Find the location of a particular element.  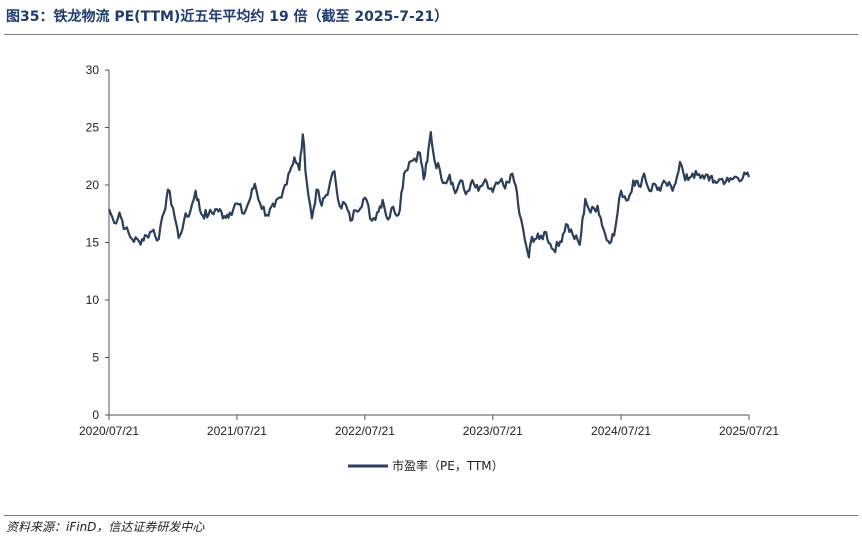

x-tick-label: 2021/07/21 is located at coordinates (237, 431).